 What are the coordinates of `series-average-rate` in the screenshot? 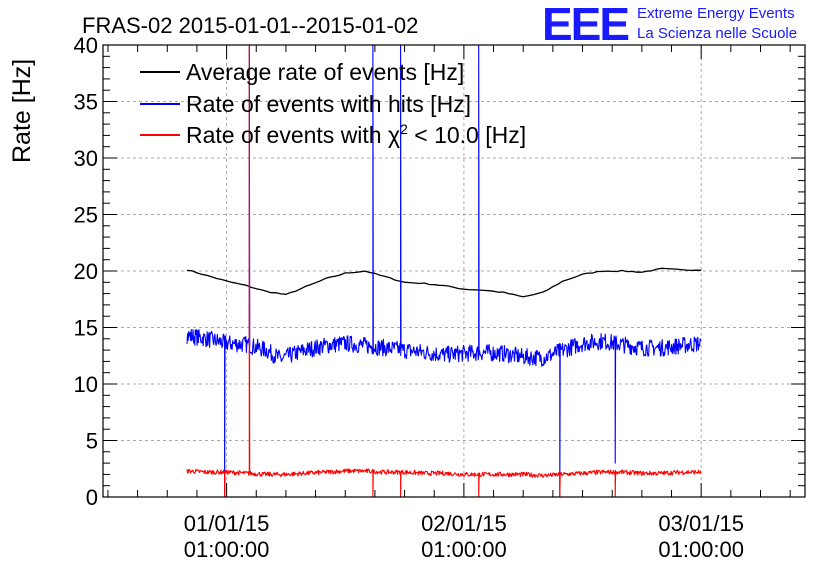 It's located at (444, 282).